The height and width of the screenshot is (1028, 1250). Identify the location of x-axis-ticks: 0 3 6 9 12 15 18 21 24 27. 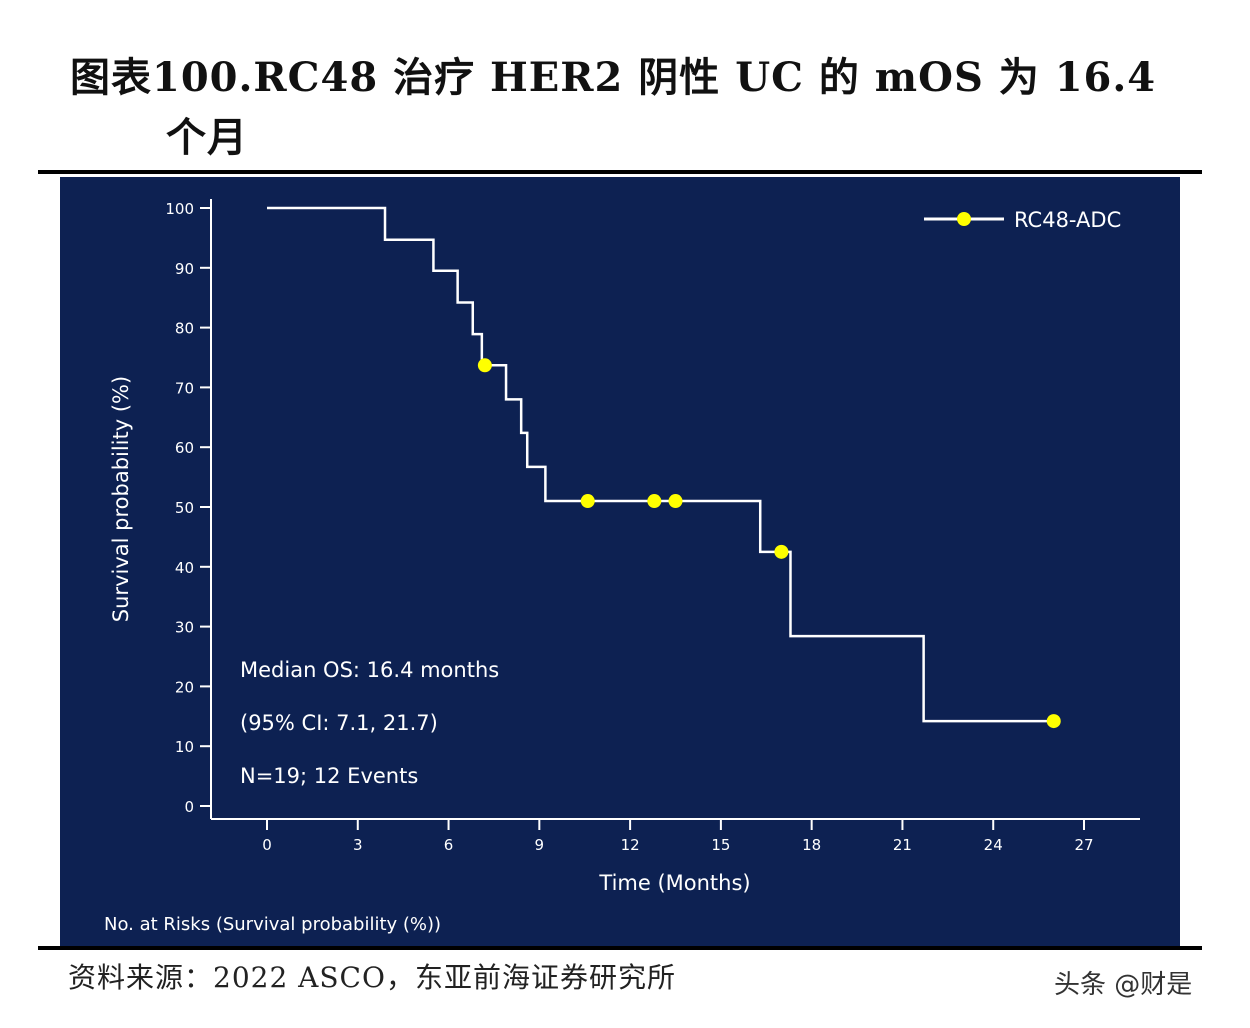
(678, 836).